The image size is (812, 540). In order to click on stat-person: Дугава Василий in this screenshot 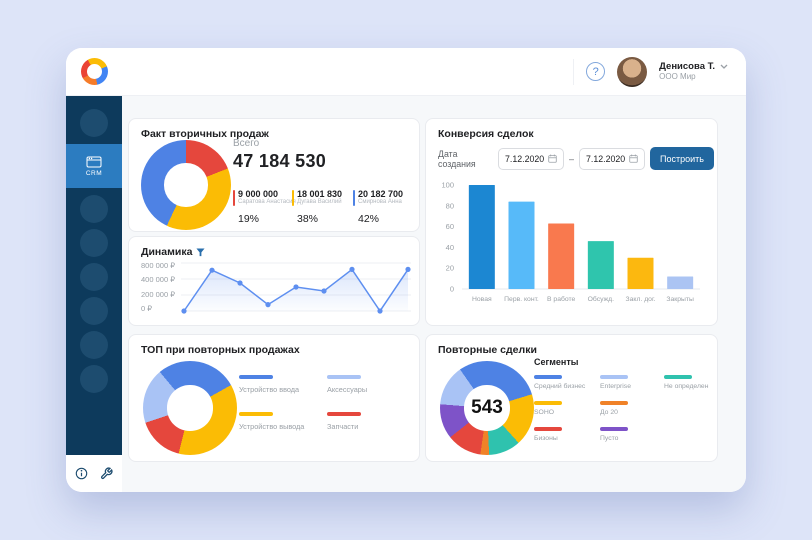, I will do `click(319, 202)`.